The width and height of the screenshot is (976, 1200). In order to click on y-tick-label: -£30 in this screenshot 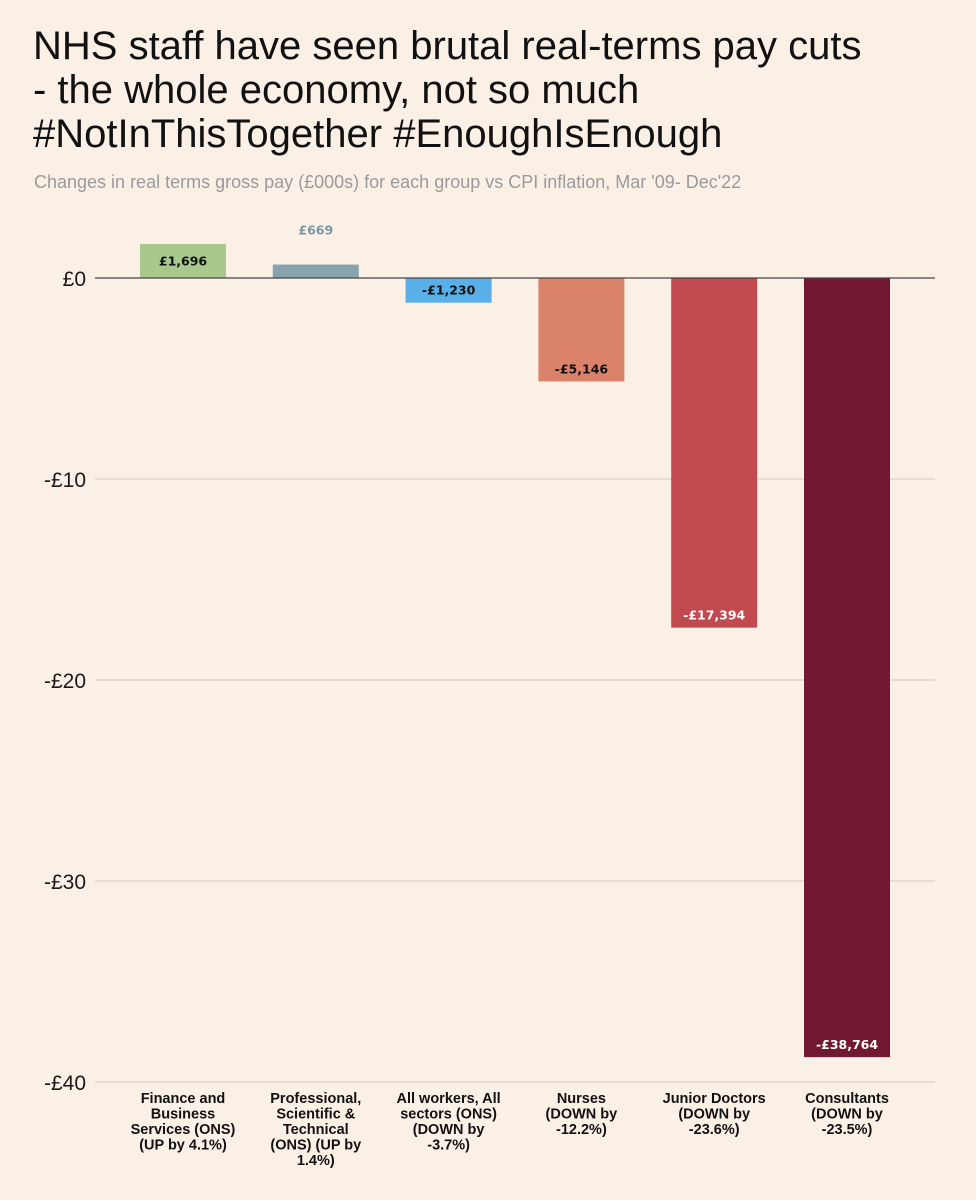, I will do `click(65, 882)`.